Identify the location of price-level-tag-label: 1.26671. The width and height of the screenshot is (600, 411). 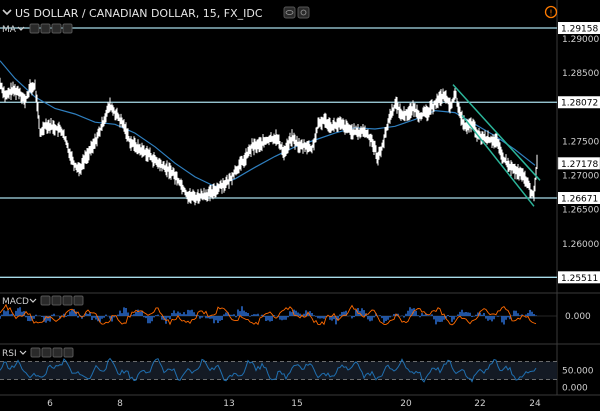
(579, 200).